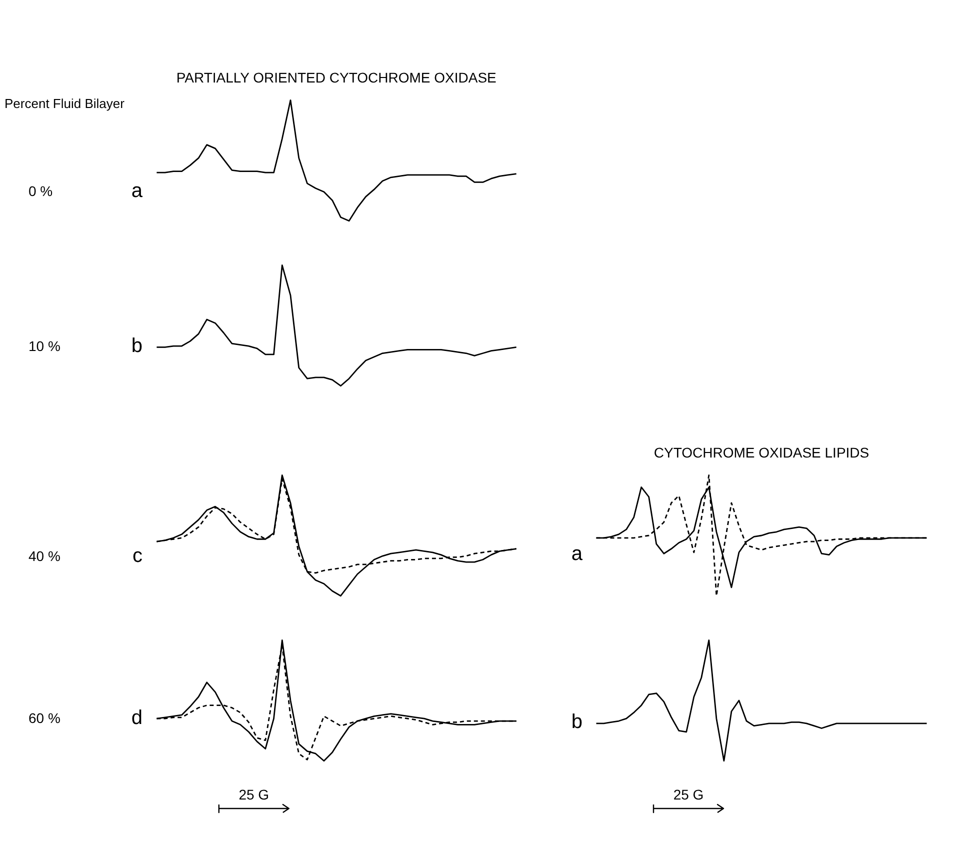 The image size is (953, 861). I want to click on text: c, so click(137, 556).